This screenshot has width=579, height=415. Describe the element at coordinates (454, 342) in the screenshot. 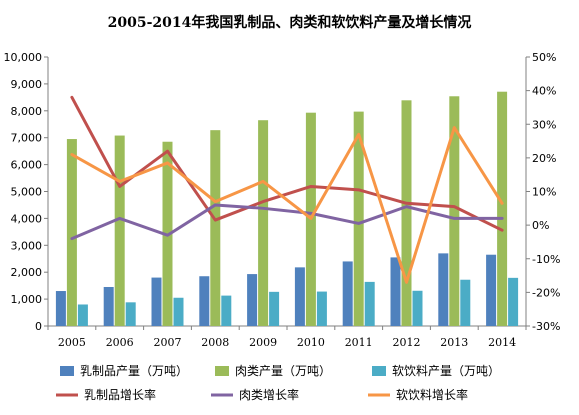

I see `x-tick-label: 2013` at that location.